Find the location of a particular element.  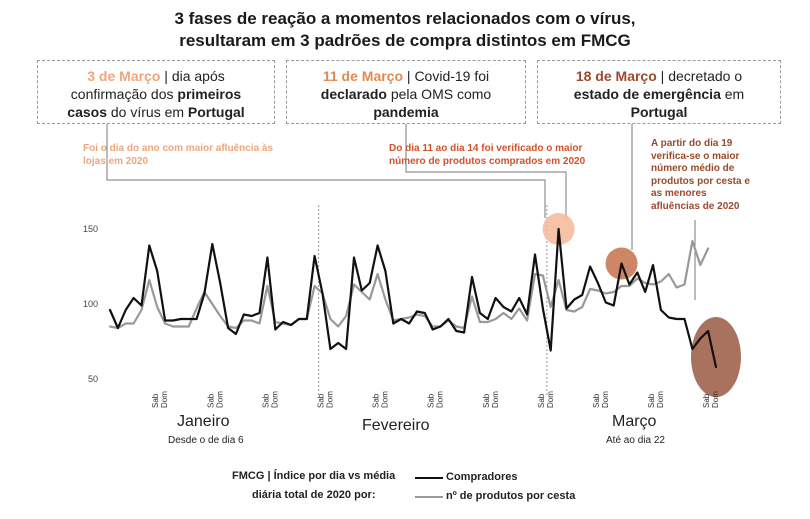

weekend-tick-dom-7: Dom is located at coordinates (550, 399).